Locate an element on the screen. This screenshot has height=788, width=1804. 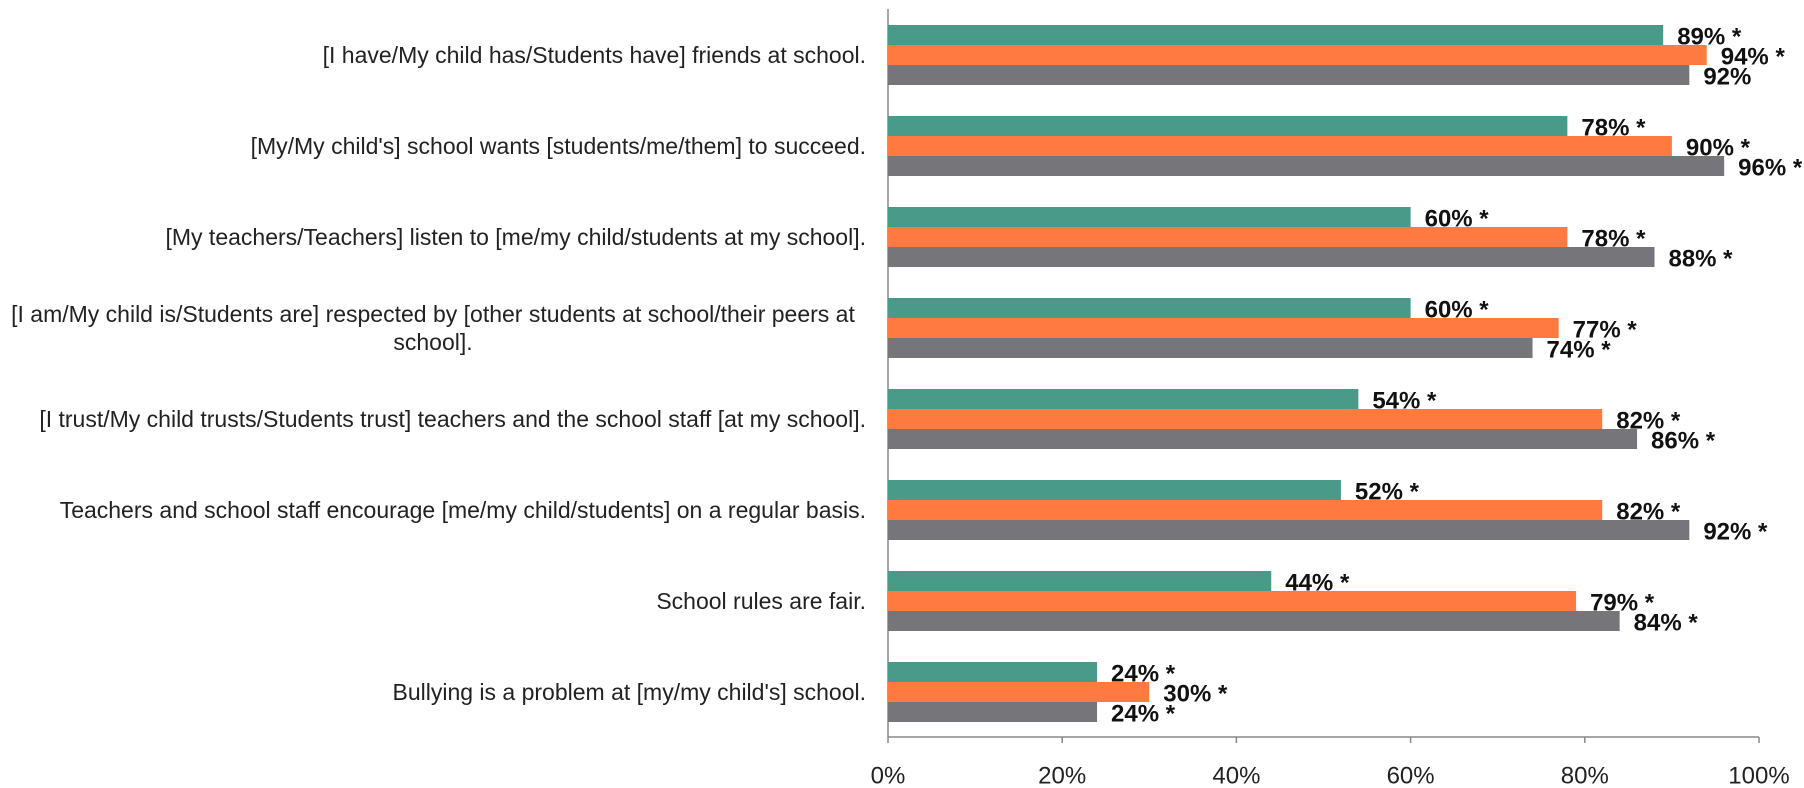
value-label: 52% * is located at coordinates (1387, 491).